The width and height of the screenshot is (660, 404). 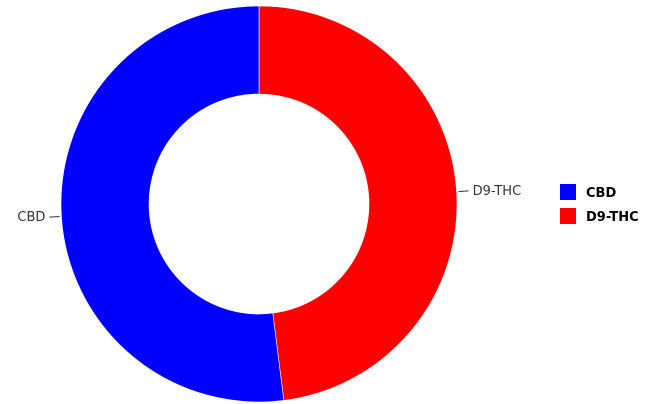 What do you see at coordinates (568, 192) in the screenshot?
I see `legend-swatch-cbd` at bounding box center [568, 192].